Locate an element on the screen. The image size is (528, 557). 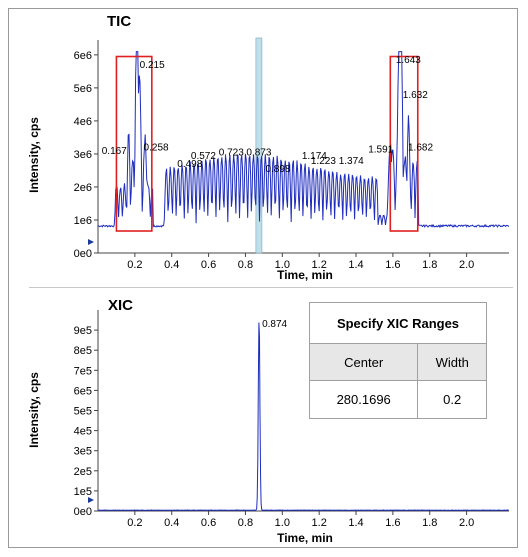
tic-y-tick-label: 5e6 is located at coordinates (83, 89).